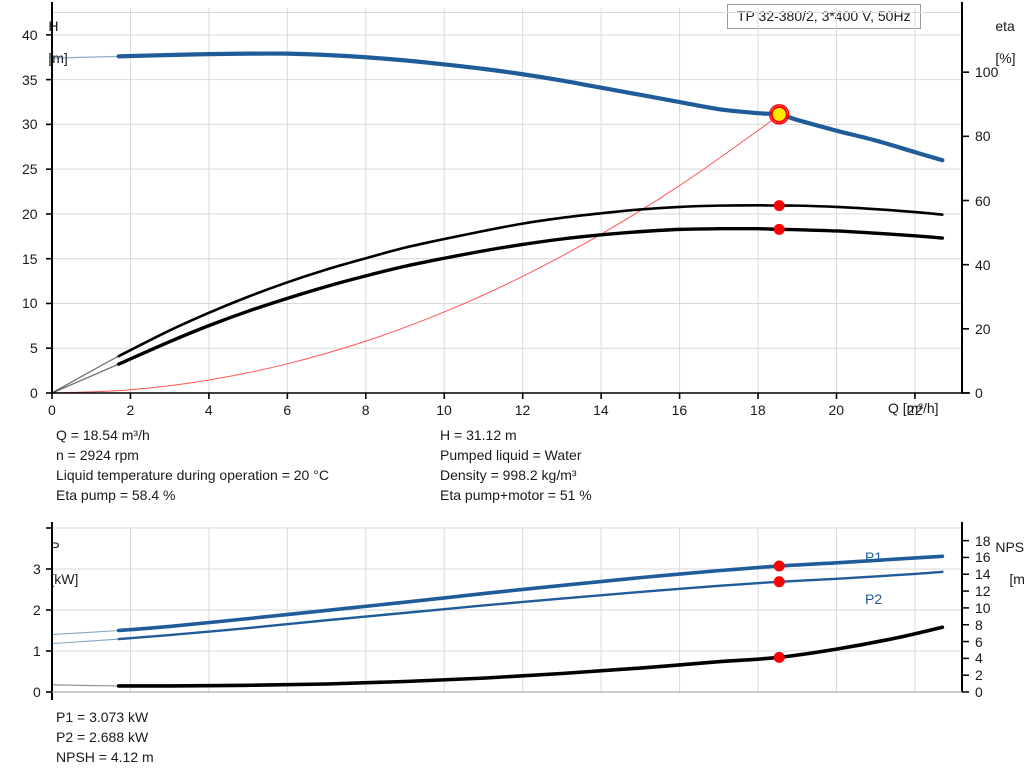 The height and width of the screenshot is (781, 1024). I want to click on lower-y-right-axis-title: NPSH [m], so click(1009, 563).